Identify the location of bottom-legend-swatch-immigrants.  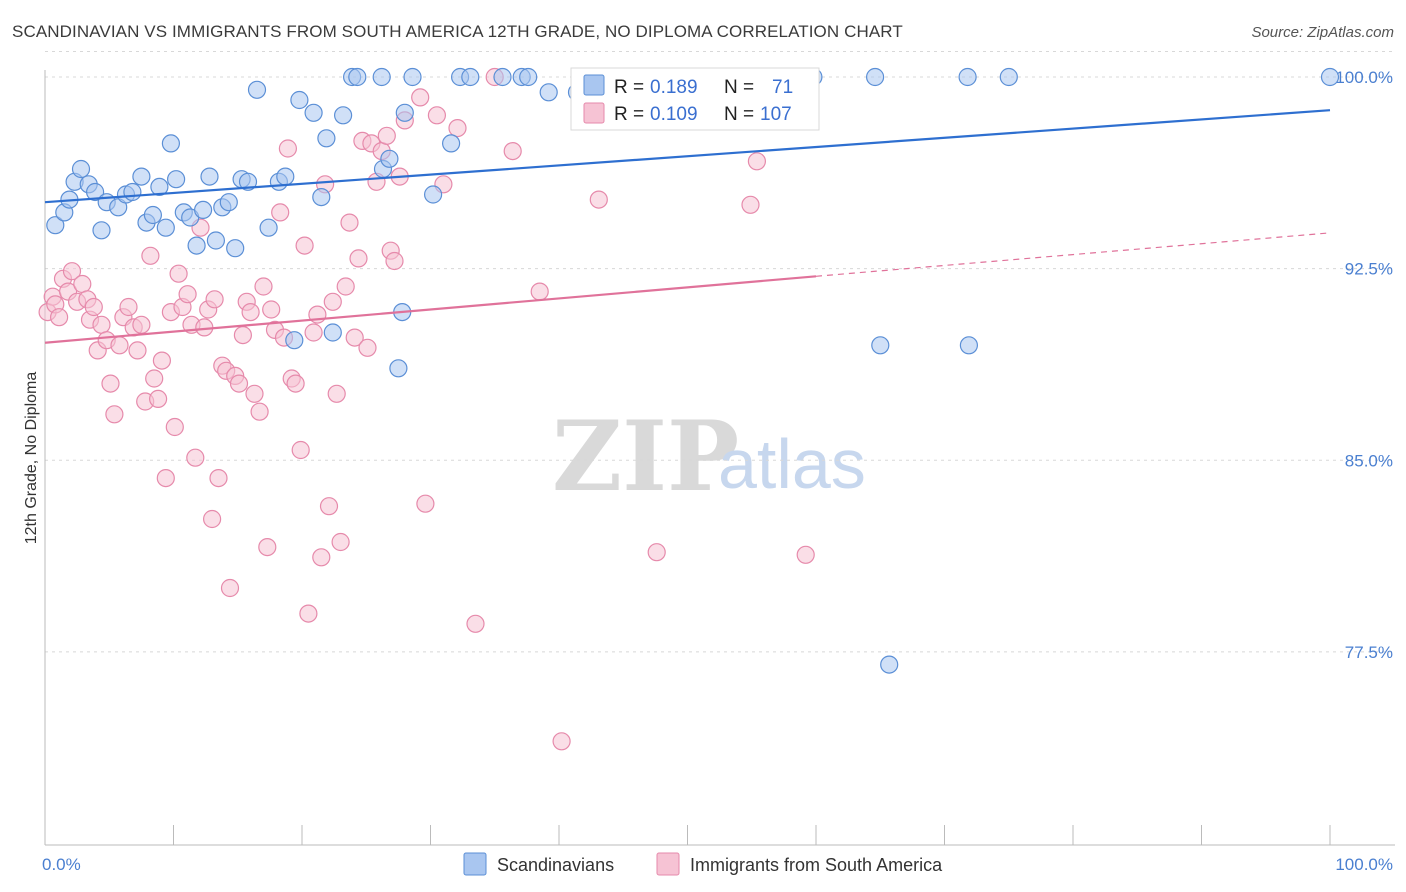
(668, 864).